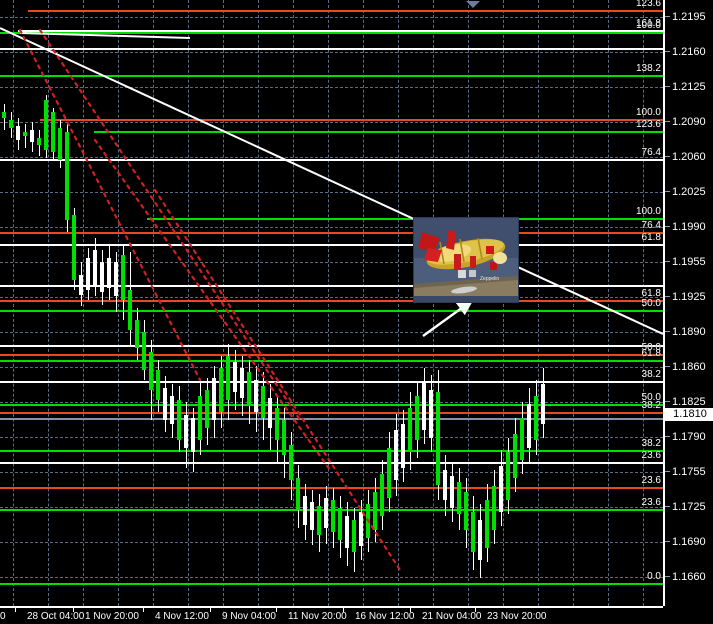 Image resolution: width=713 pixels, height=624 pixels. I want to click on crosshair-cursor-marker, so click(473, 4).